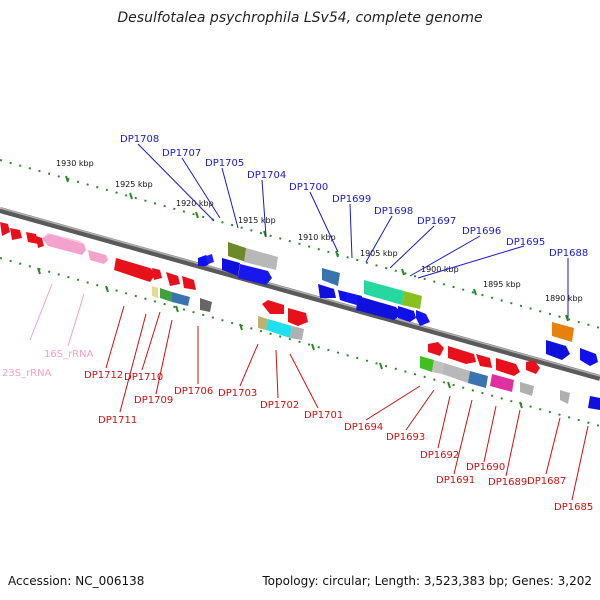  What do you see at coordinates (485, 467) in the screenshot?
I see `gene-label-dp1690: DP1690` at bounding box center [485, 467].